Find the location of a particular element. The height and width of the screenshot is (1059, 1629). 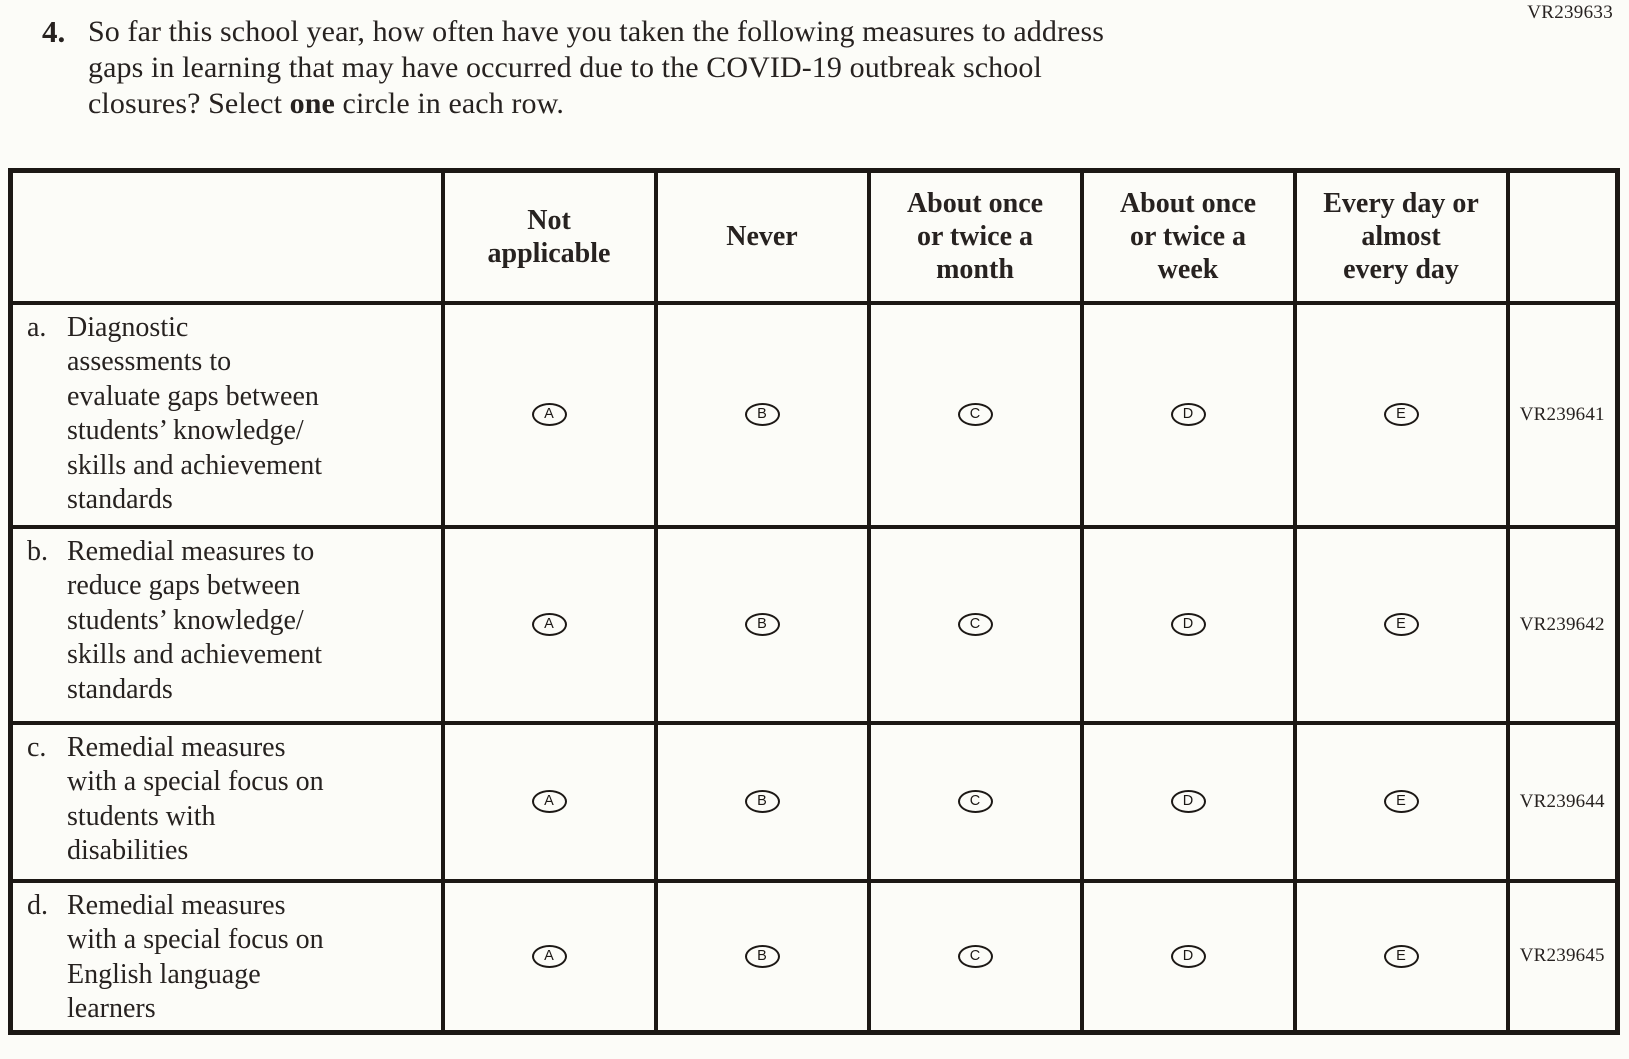

bubble-d-B: B is located at coordinates (762, 956).